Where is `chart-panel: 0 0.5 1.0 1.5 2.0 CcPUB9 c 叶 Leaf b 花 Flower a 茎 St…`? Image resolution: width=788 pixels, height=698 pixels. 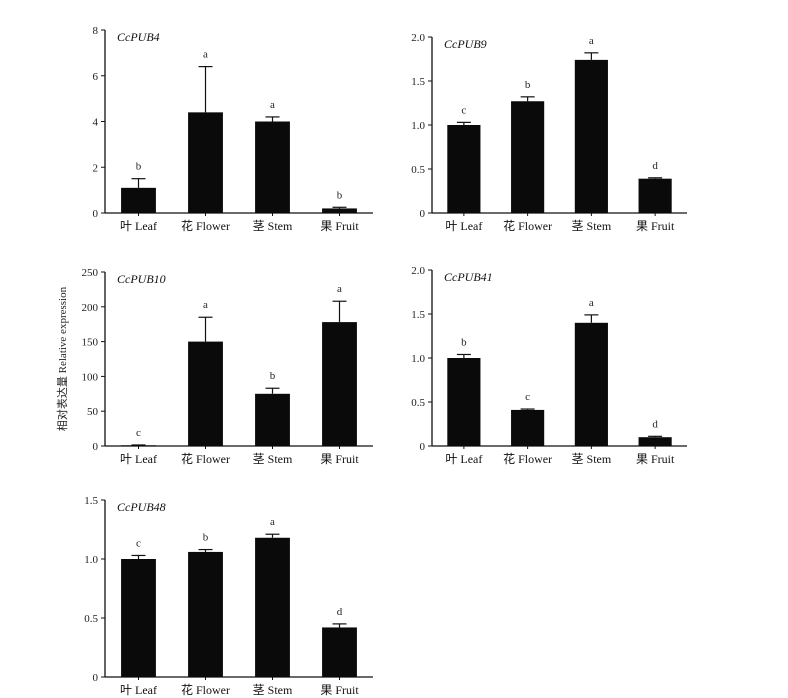
chart-panel: 0 0.5 1.0 1.5 2.0 CcPUB9 c 叶 Leaf b 花 Flower a 茎 St… is located at coordinates (549, 132).